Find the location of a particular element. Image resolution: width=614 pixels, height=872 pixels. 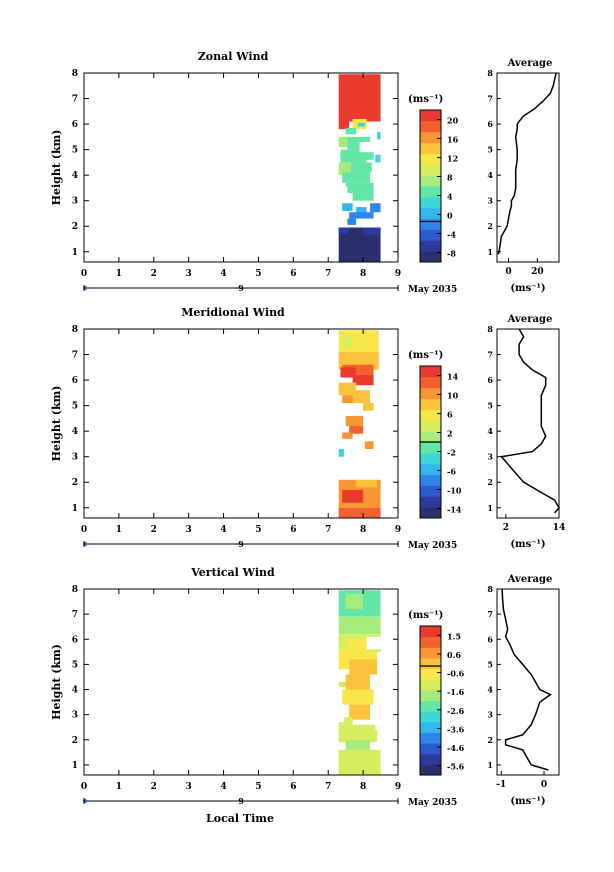

colorbar-label: -14 is located at coordinates (454, 510).